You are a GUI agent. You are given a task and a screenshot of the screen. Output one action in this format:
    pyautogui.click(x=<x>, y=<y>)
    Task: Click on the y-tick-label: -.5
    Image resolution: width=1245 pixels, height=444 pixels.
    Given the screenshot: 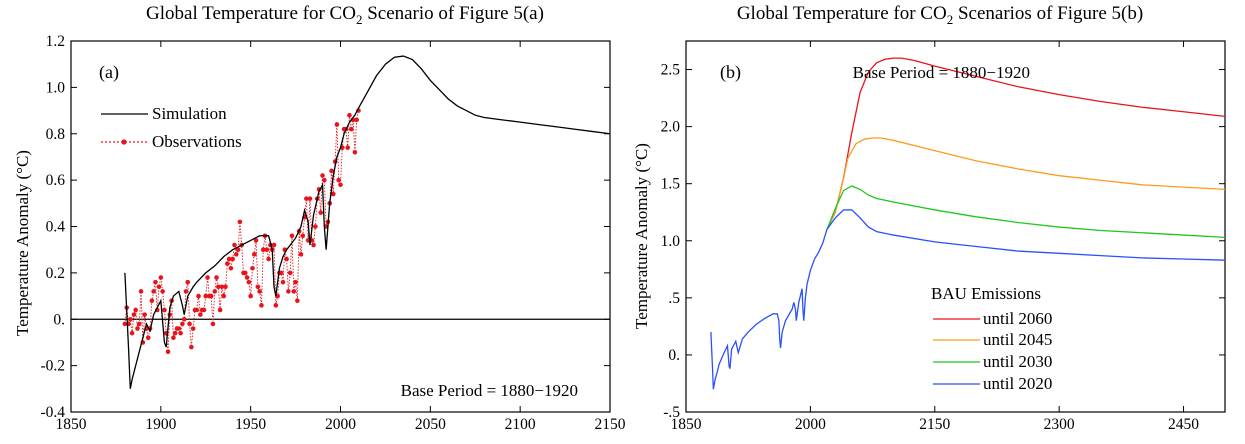 What is the action you would take?
    pyautogui.click(x=671, y=412)
    